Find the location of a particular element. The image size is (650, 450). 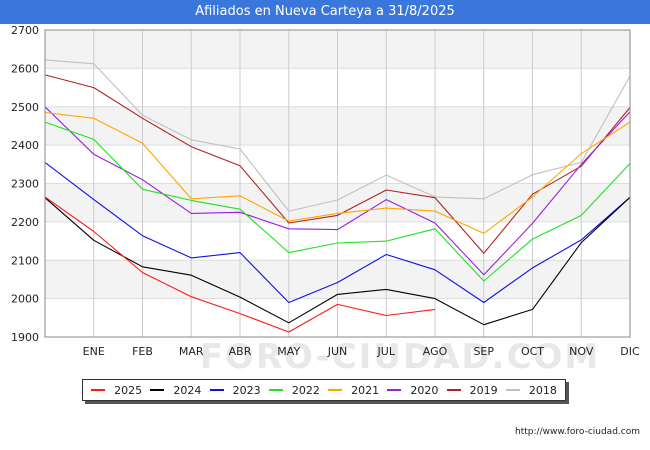

x-tick-label: ABR is located at coordinates (240, 351).